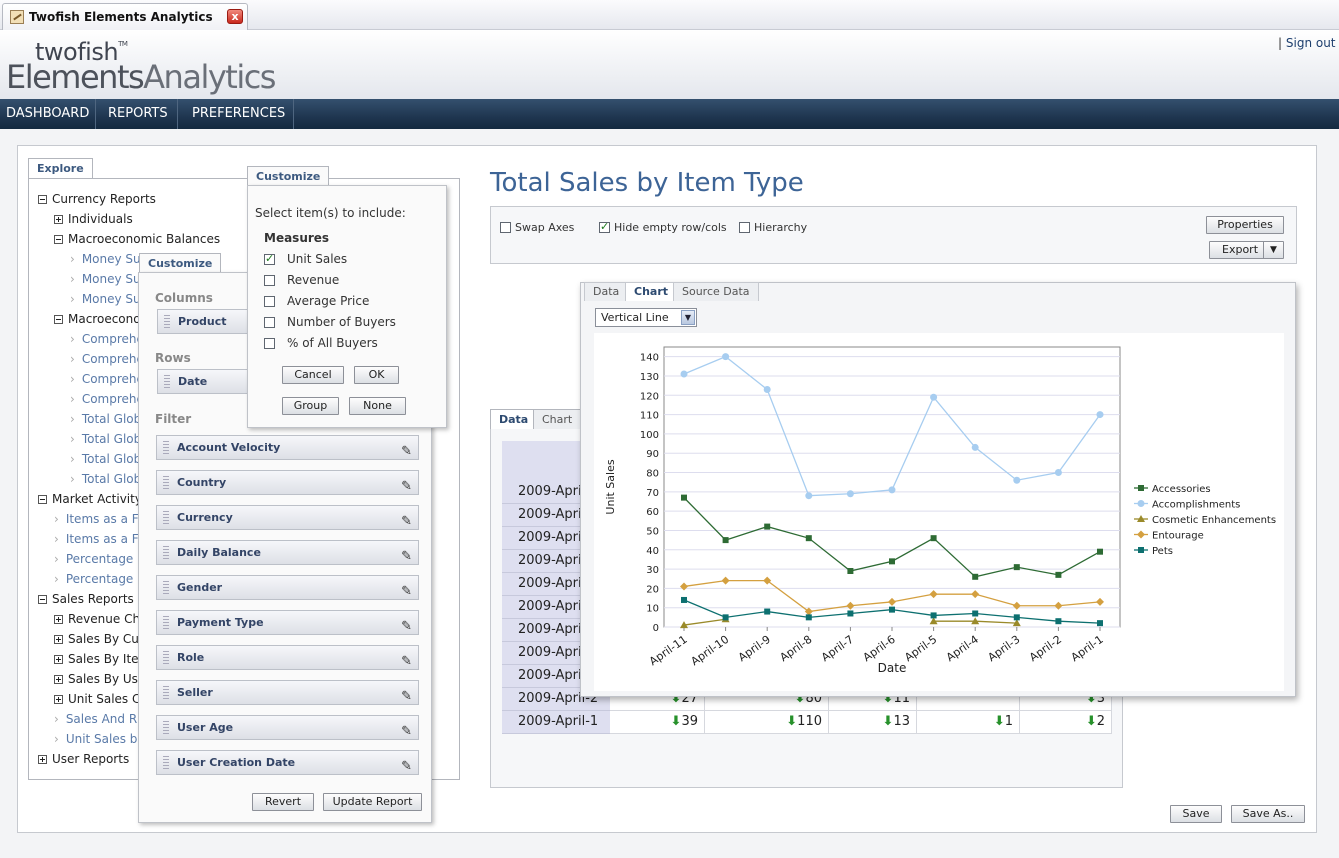 Image resolution: width=1339 pixels, height=858 pixels. I want to click on close-tab-icon: x, so click(235, 16).